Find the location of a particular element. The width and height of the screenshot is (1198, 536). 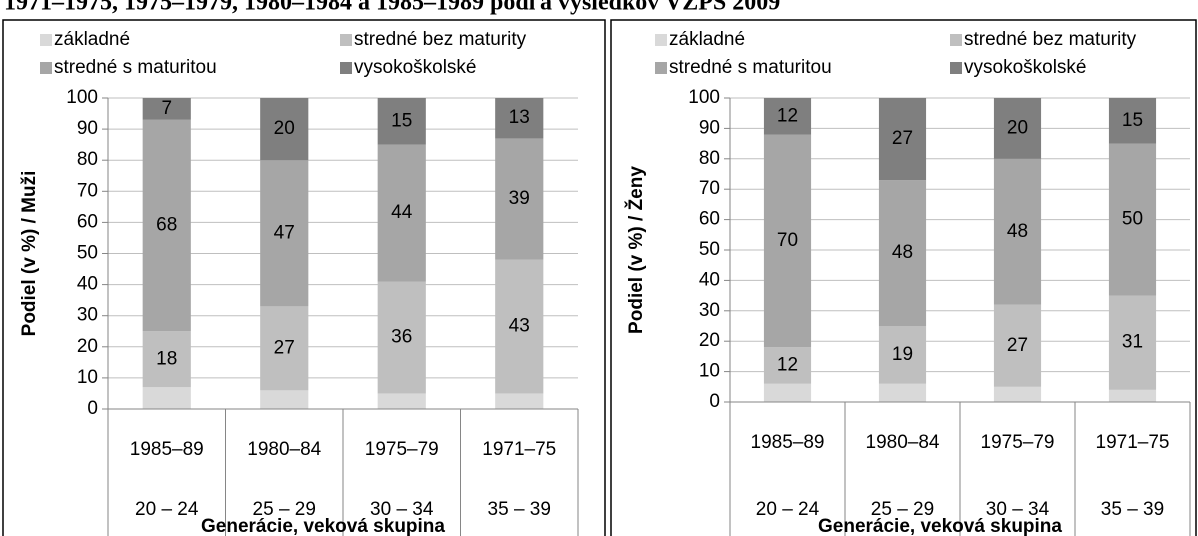

legend-label: stredné bez maturity is located at coordinates (440, 39).